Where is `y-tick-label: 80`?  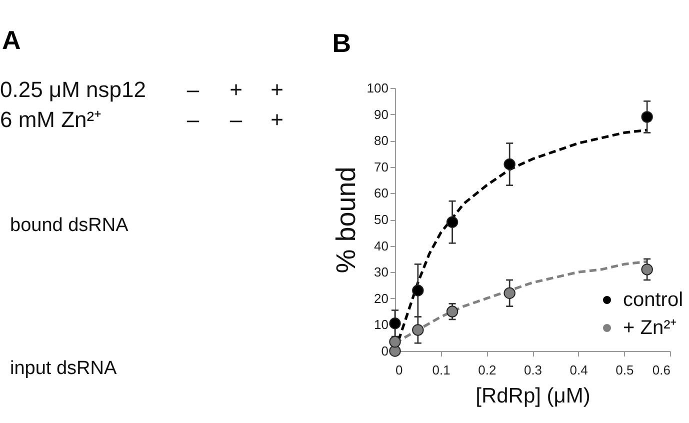
y-tick-label: 80 is located at coordinates (381, 140).